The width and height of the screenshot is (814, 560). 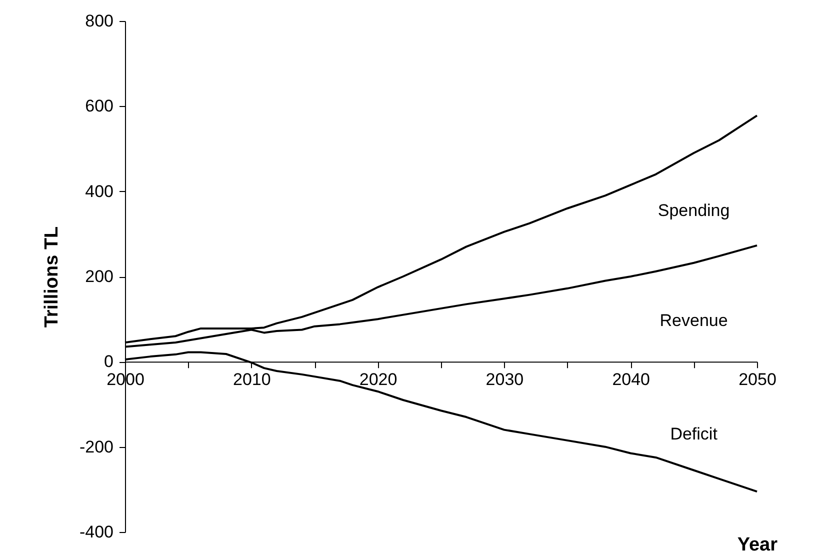 I want to click on x-tick-label: 2010, so click(x=251, y=380).